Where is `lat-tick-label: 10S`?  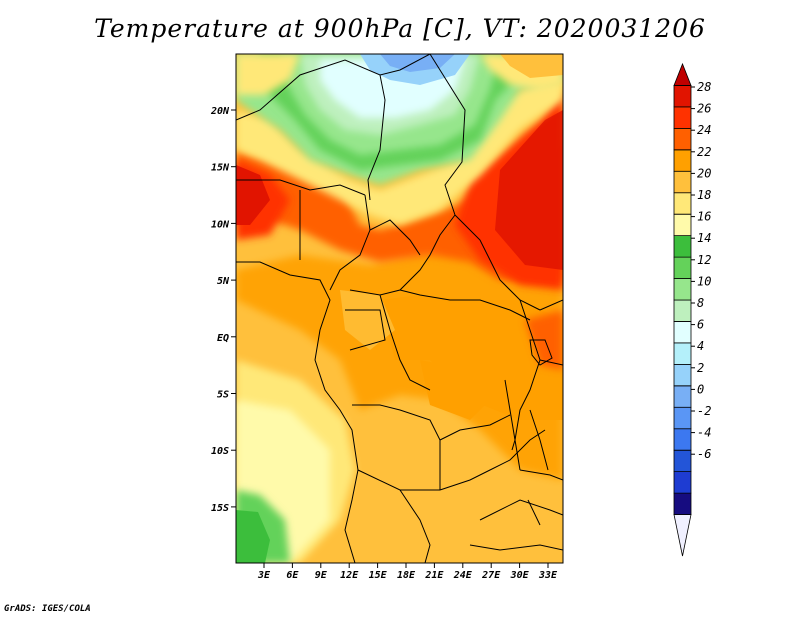
lat-tick-label: 10S is located at coordinates (220, 451).